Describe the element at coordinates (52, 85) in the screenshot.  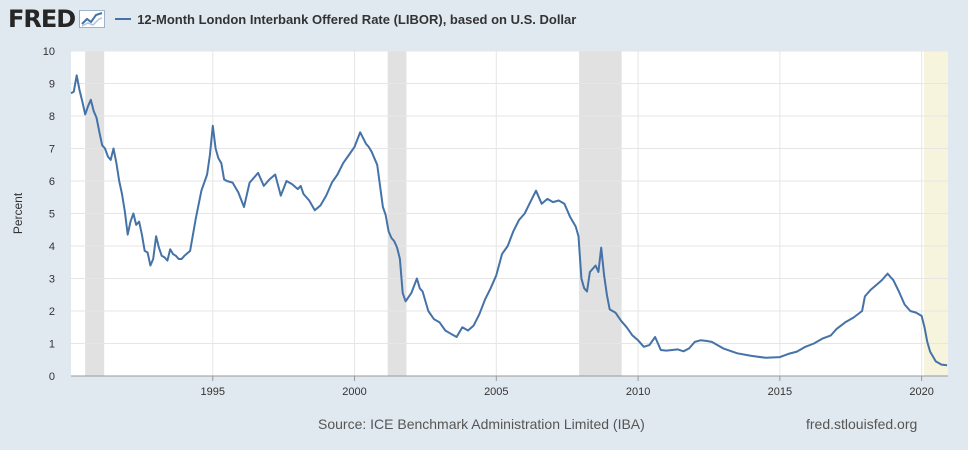
I see `y-tick-label: 9` at that location.